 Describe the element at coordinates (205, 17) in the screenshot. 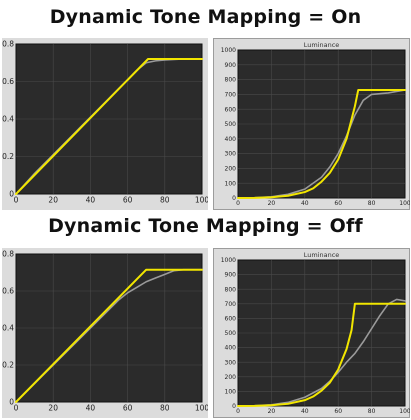

I see `heading-dtm-on: Dynamic Tone Mapping = On` at that location.